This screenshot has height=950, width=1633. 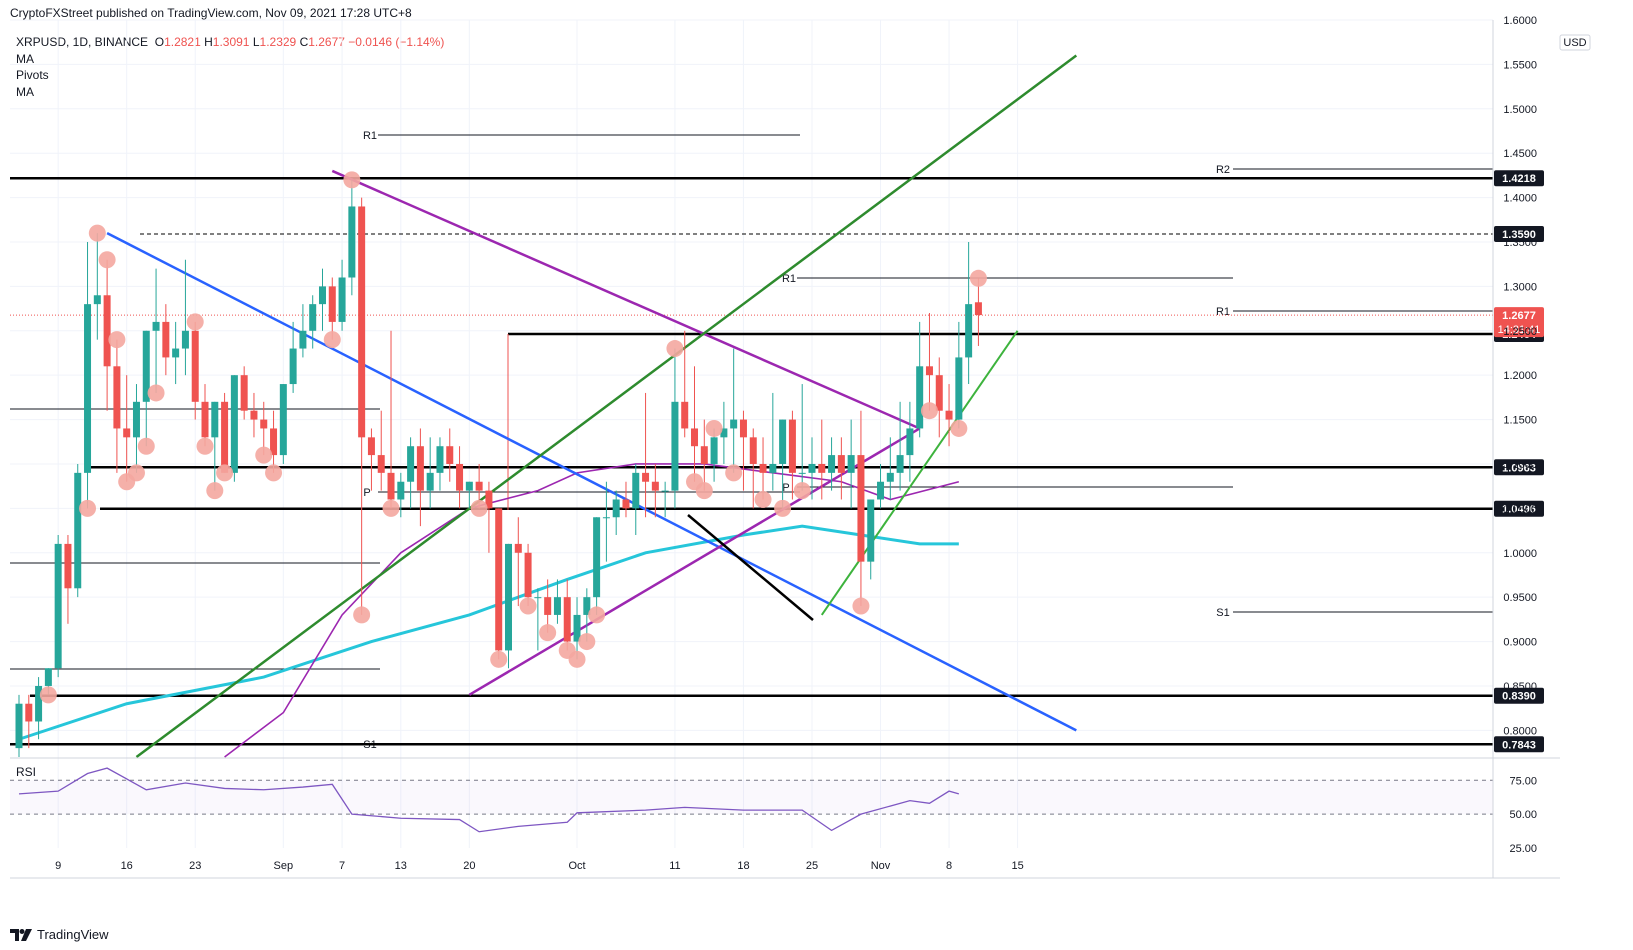 I want to click on level-price-text: 1.4218, so click(x=1519, y=179).